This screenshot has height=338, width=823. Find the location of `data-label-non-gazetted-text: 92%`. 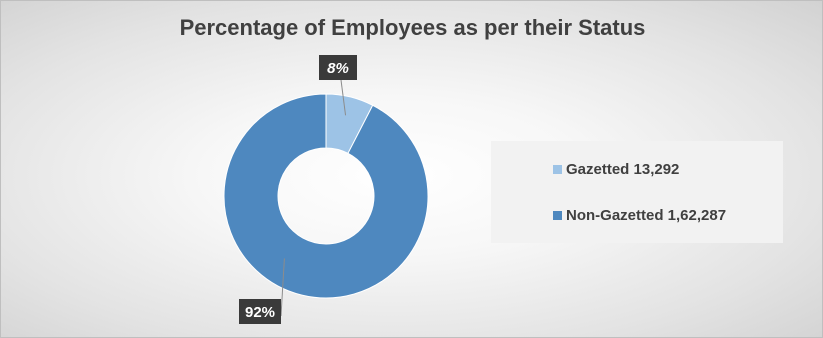

data-label-non-gazetted-text: 92% is located at coordinates (260, 312).